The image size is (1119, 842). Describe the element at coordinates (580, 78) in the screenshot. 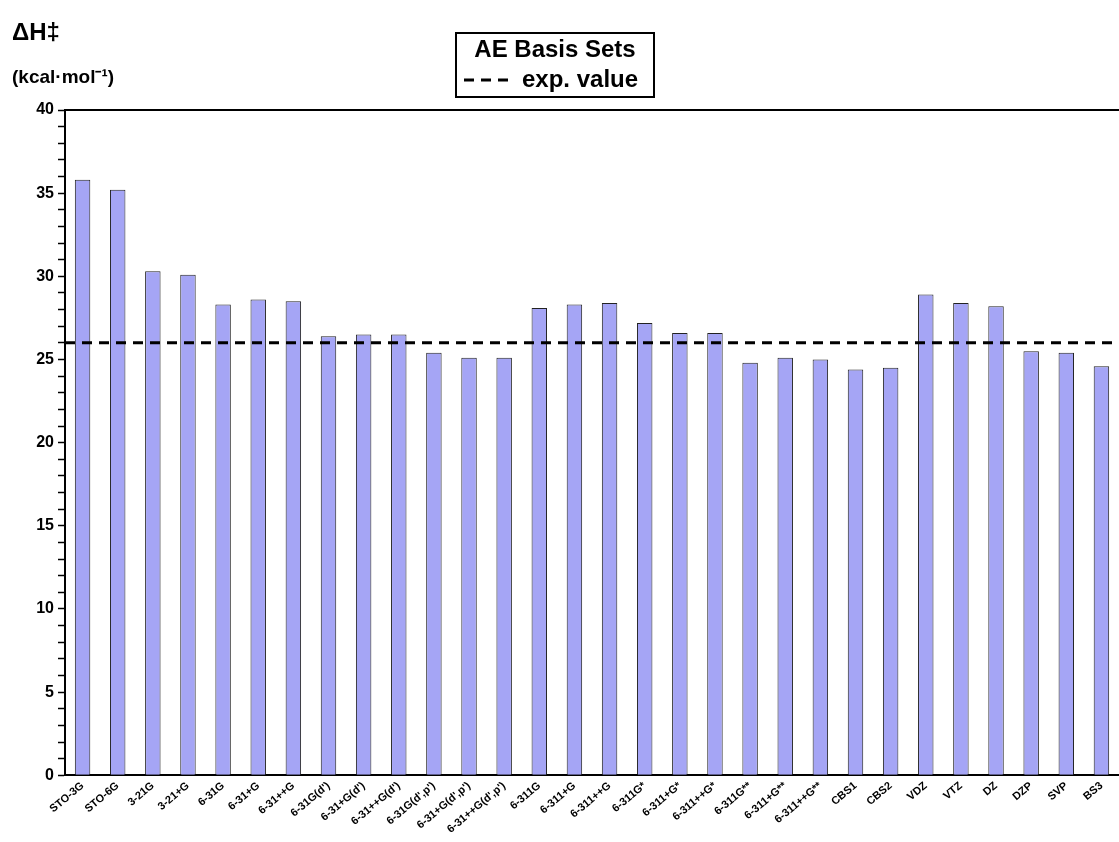

I see `legend-label: exp. value` at that location.